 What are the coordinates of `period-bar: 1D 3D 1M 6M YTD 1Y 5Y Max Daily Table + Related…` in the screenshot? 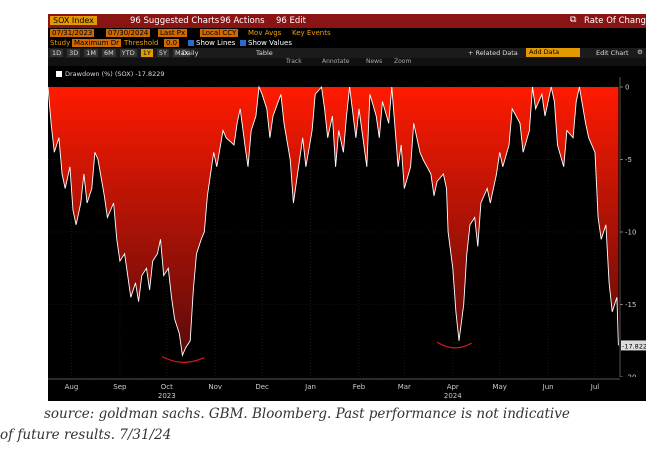 It's located at (347, 53).